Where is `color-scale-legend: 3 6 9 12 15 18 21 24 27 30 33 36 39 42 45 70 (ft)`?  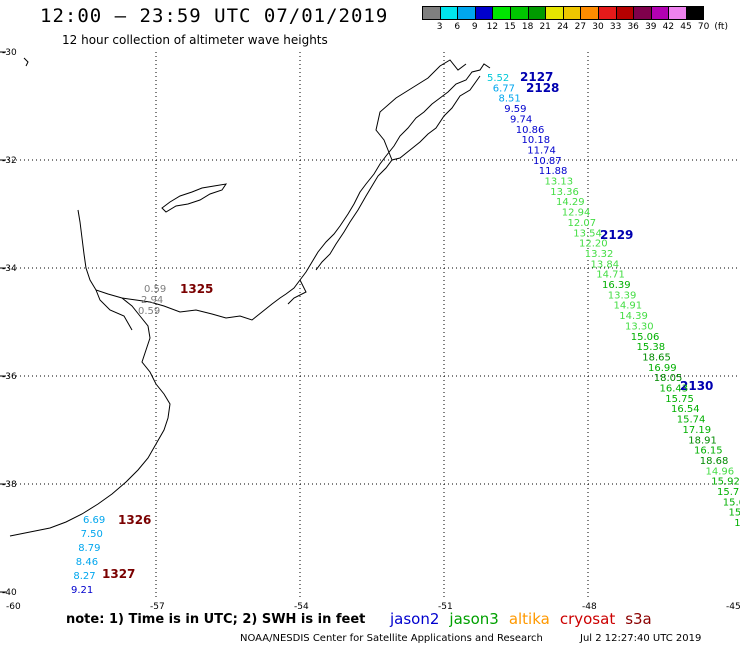 color-scale-legend: 3 6 9 12 15 18 21 24 27 30 33 36 39 42 45 70 (ft) is located at coordinates (575, 19).